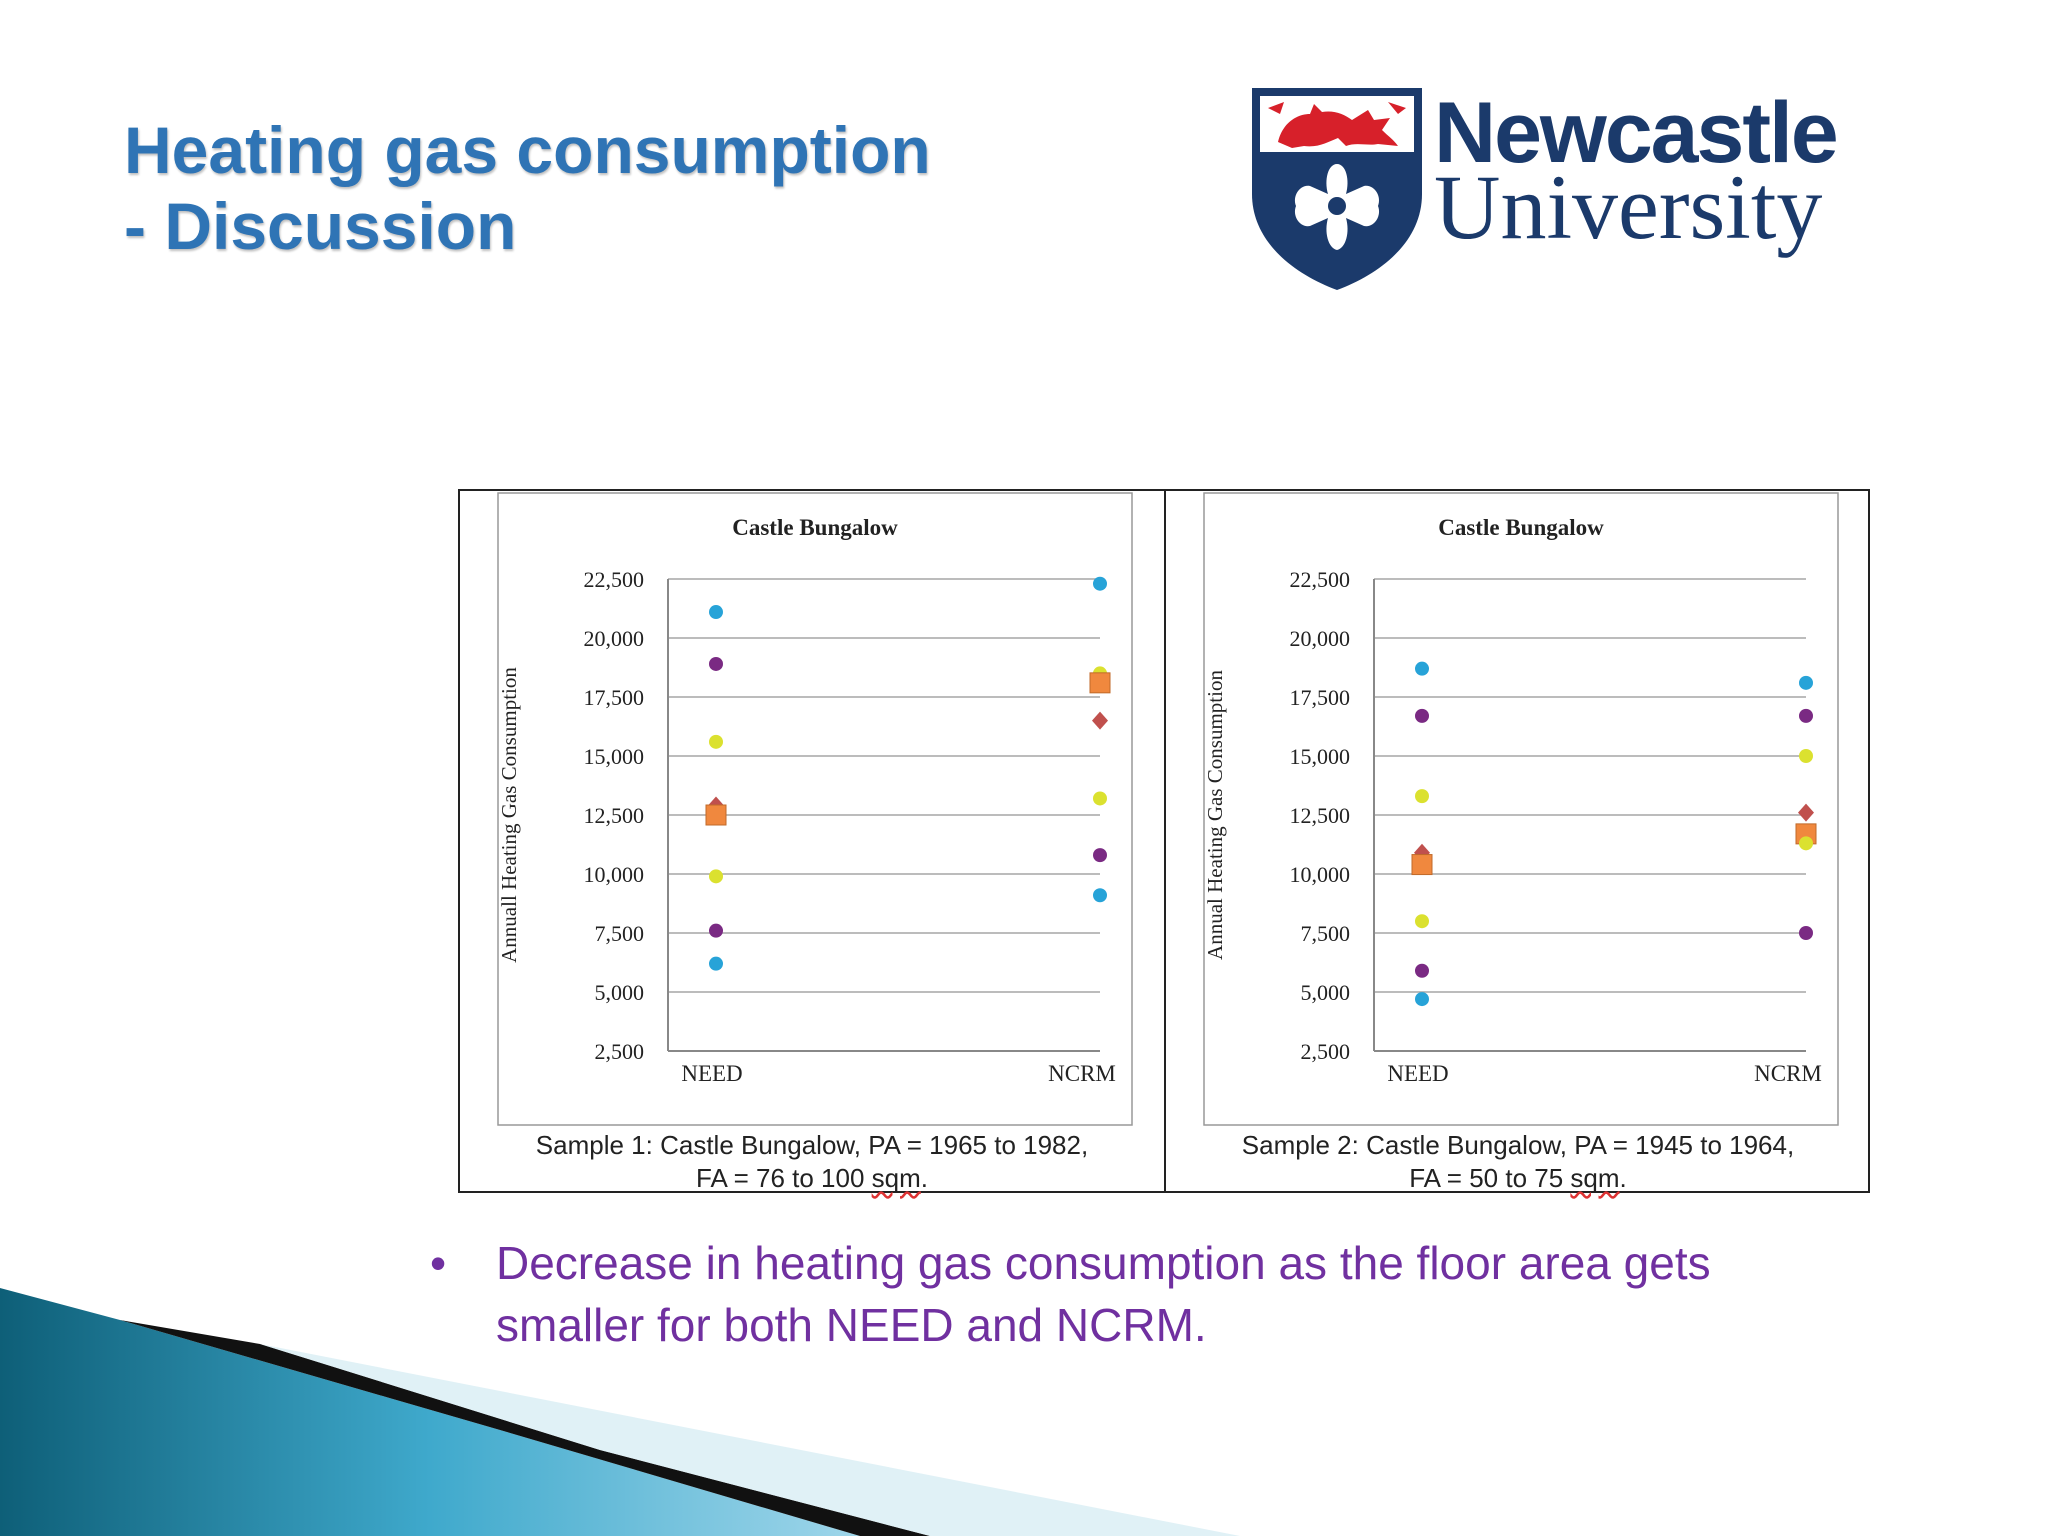  What do you see at coordinates (620, 933) in the screenshot?
I see `chart-1-y-tick-label: 7,500` at bounding box center [620, 933].